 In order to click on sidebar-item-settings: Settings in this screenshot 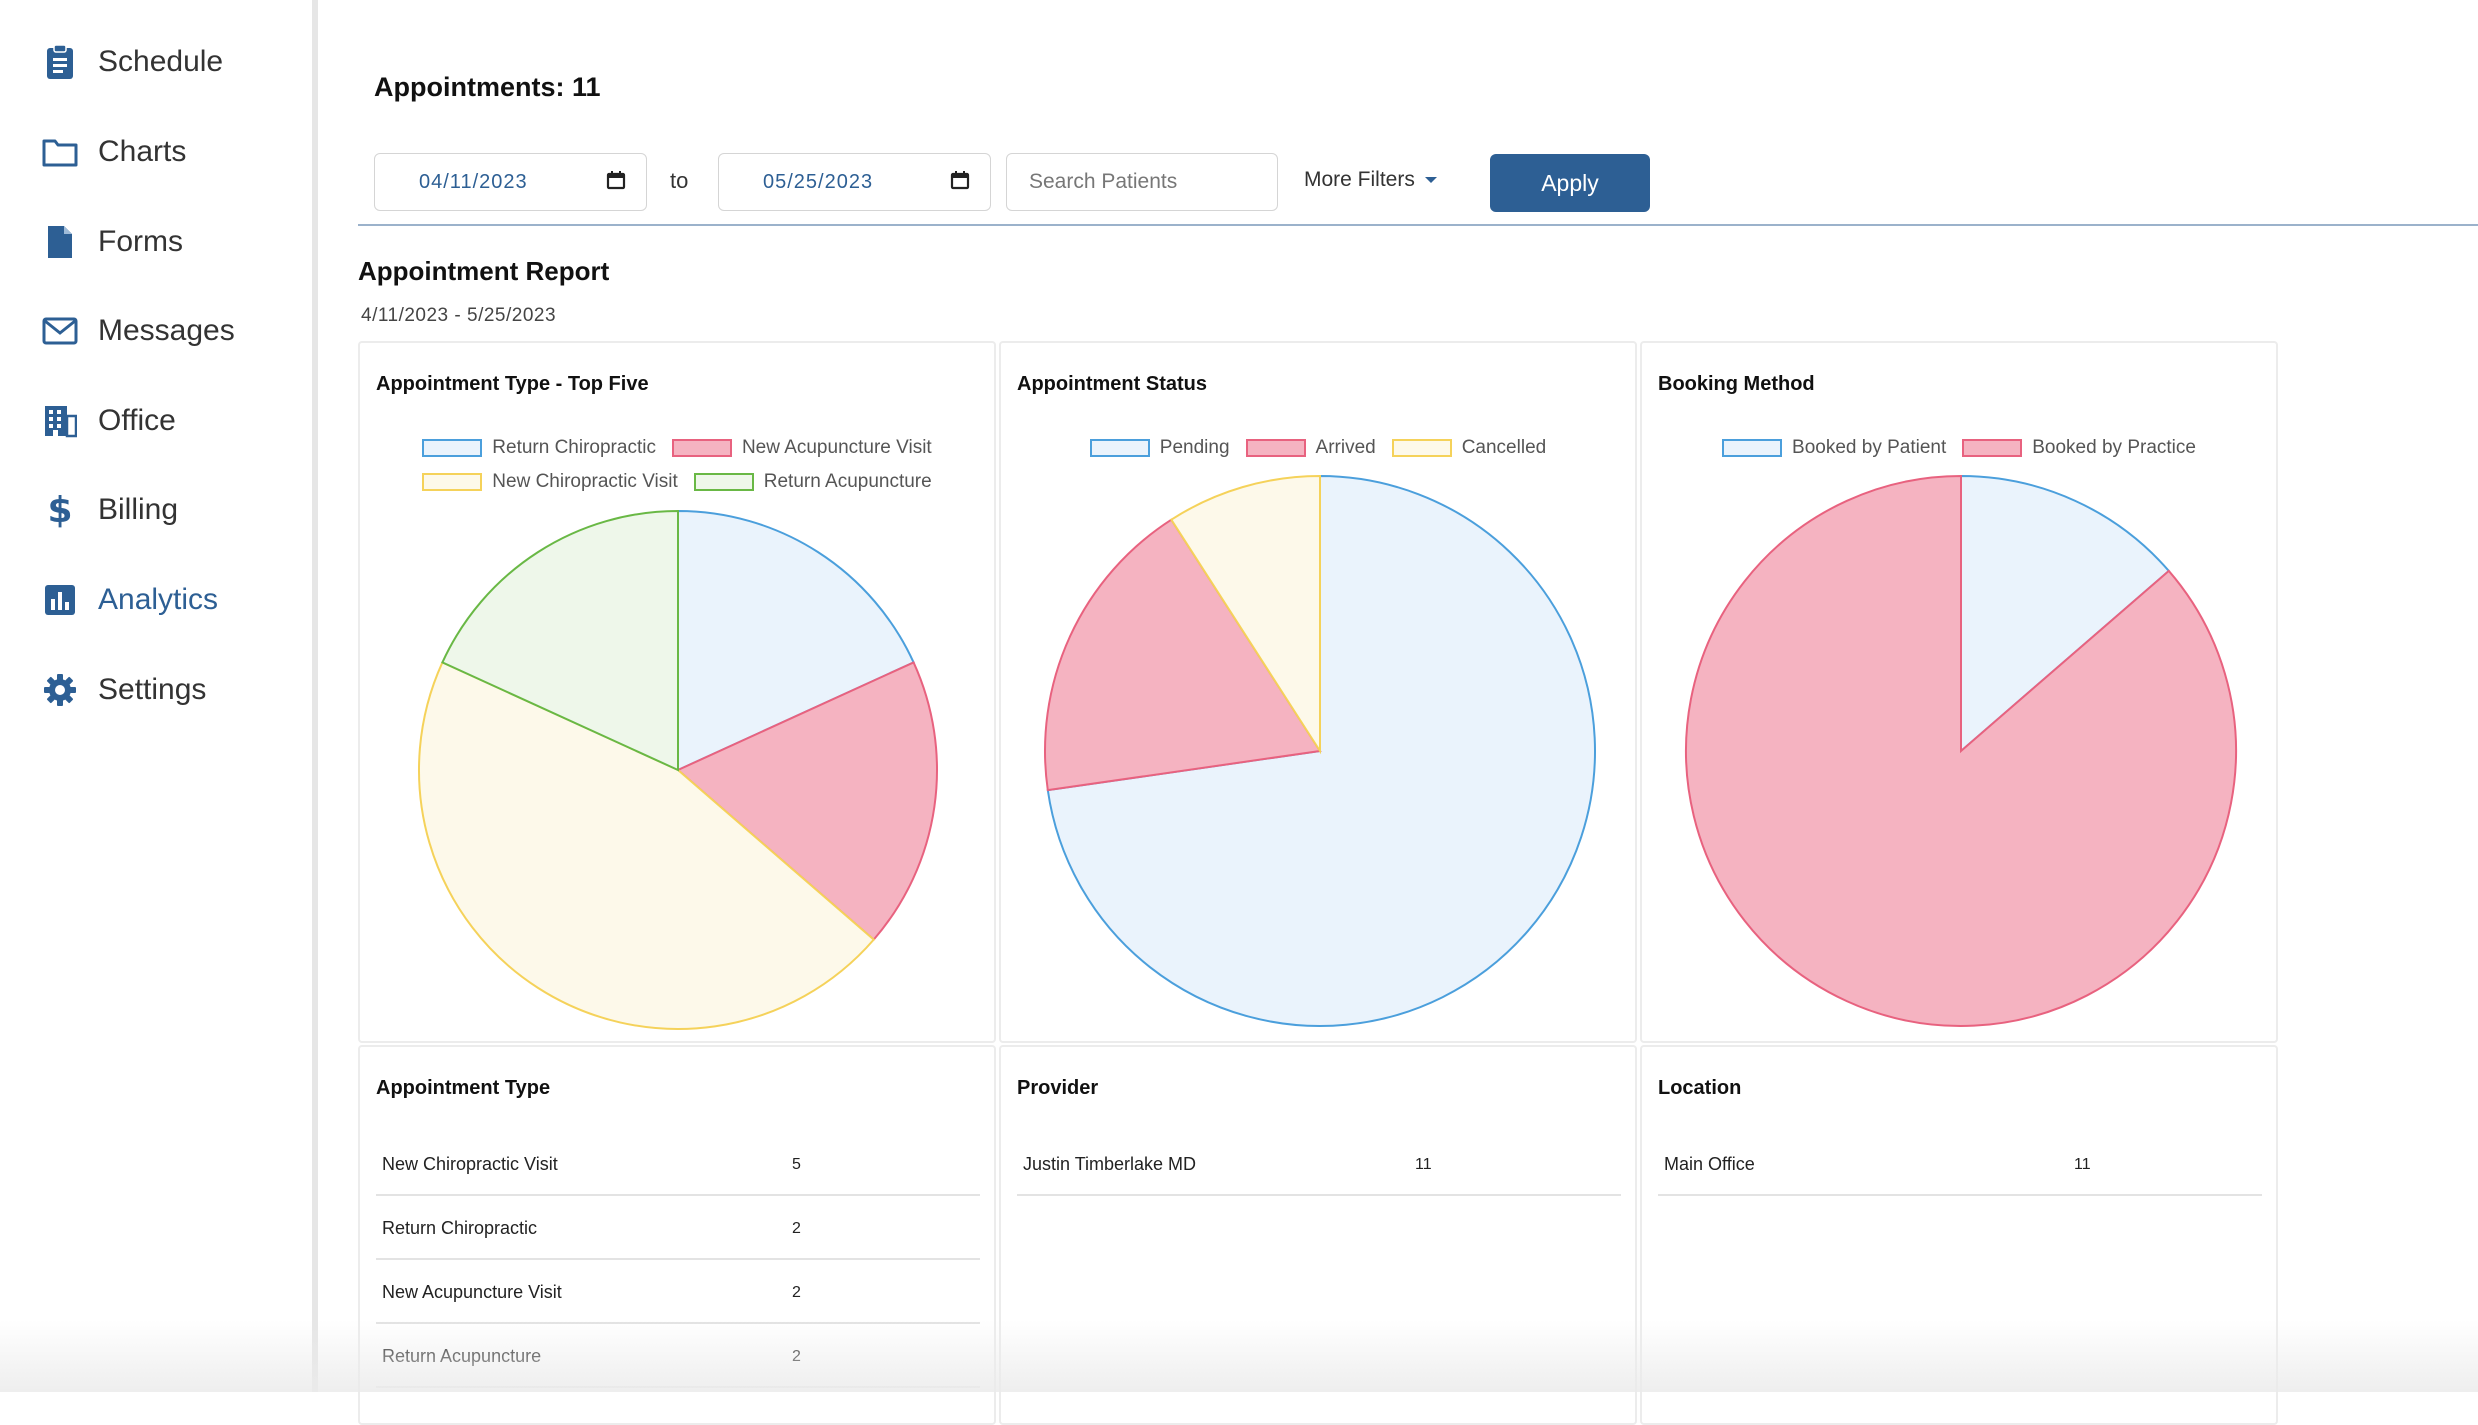, I will do `click(123, 690)`.